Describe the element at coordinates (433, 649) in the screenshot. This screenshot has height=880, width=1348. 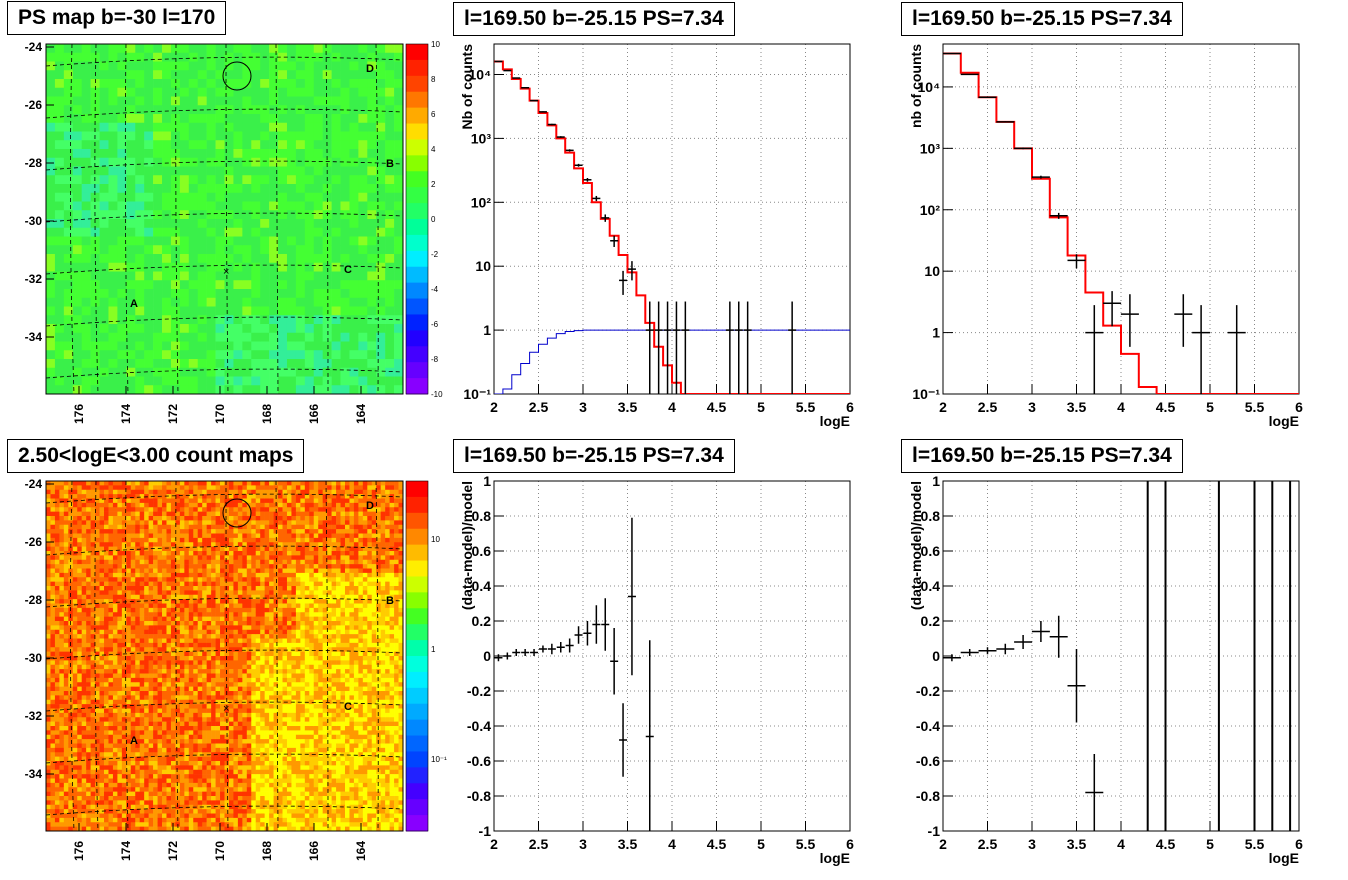
I see `colorbar-tick-label: 1` at that location.